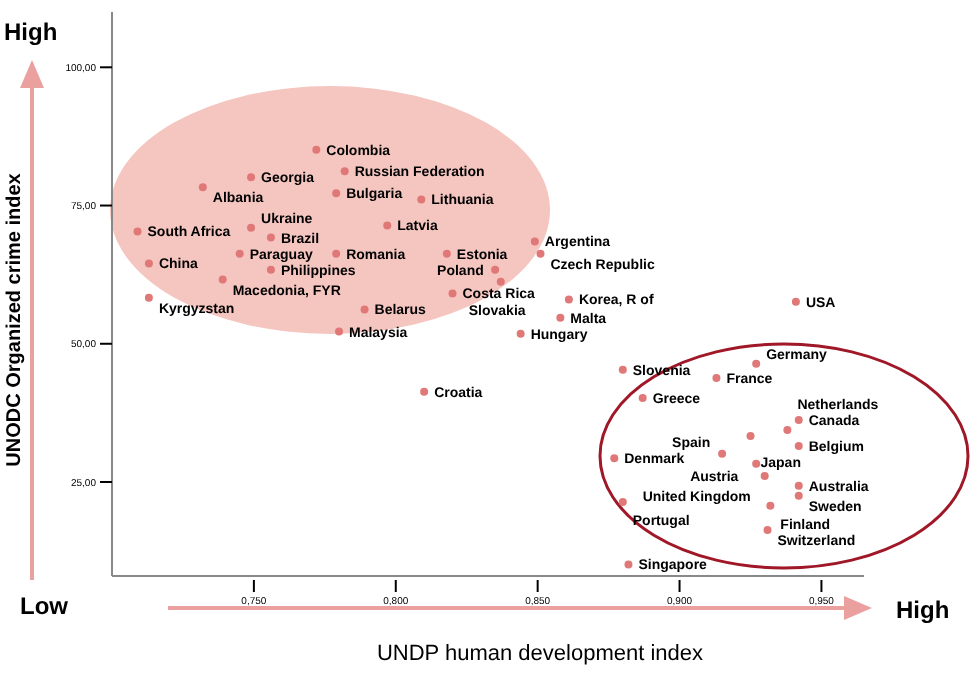 The height and width of the screenshot is (676, 978). What do you see at coordinates (15, 319) in the screenshot?
I see `y-axis-title: UNODC Organized crime index` at bounding box center [15, 319].